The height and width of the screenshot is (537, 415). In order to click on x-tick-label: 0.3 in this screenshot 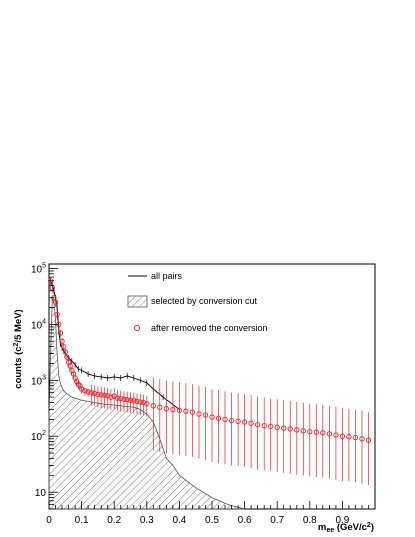, I will do `click(147, 520)`.